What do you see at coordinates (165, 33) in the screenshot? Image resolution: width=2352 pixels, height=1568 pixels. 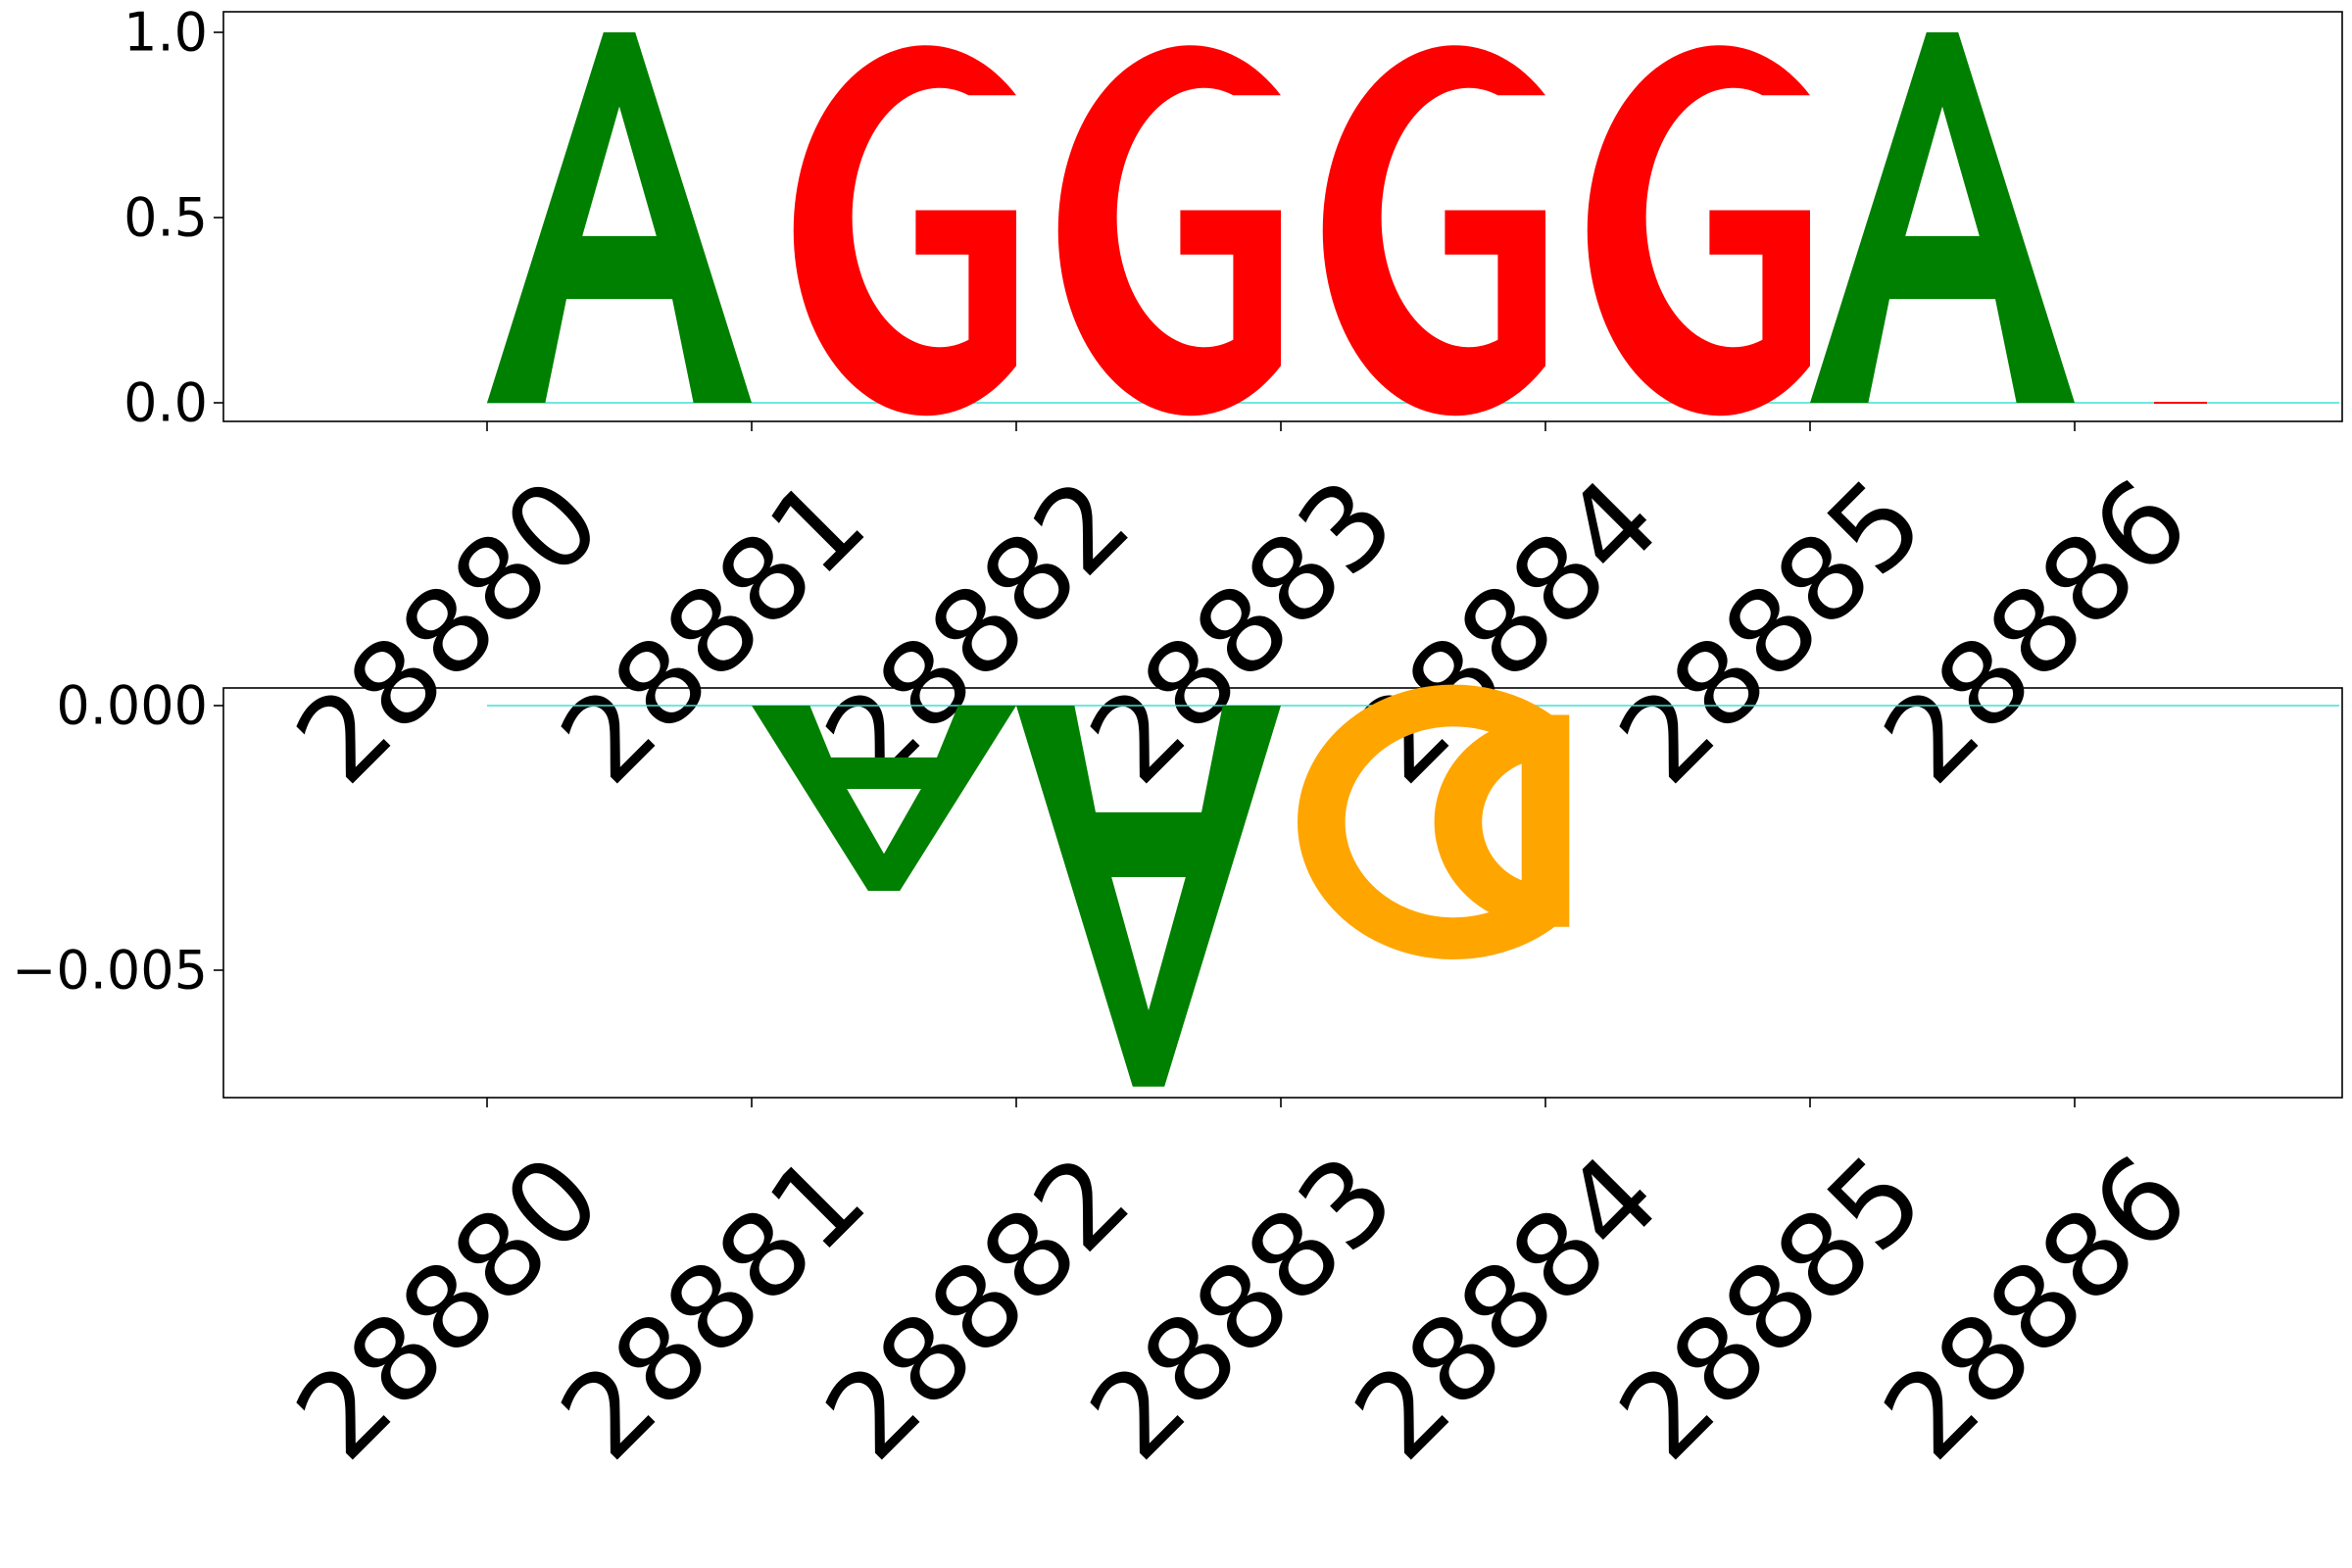 I see `y-tick-label: 1.0` at bounding box center [165, 33].